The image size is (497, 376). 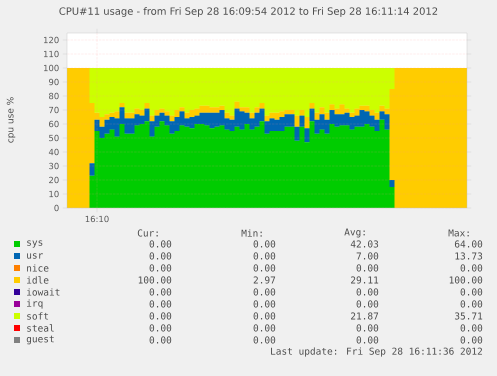 I want to click on text: 64.00, so click(x=468, y=244).